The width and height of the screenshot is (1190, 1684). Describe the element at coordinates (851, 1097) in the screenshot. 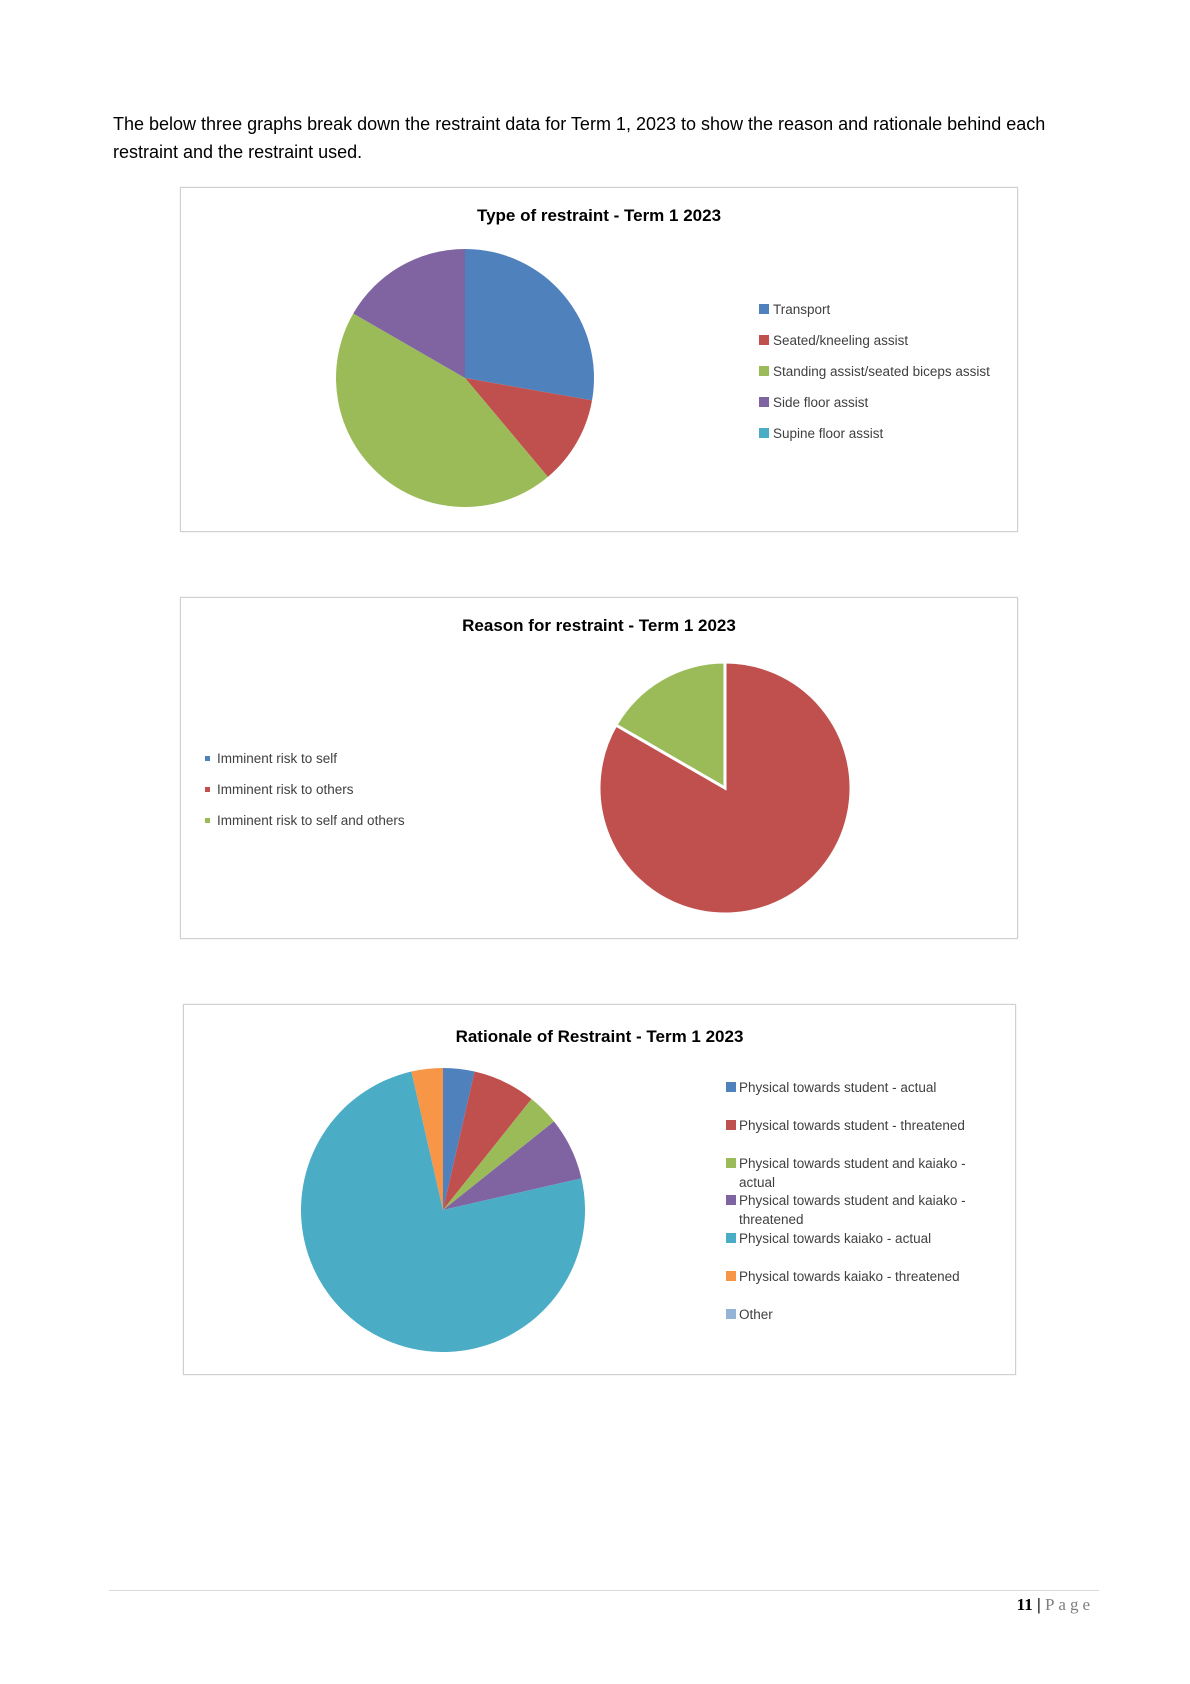

I see `legend-item: Physical towards student - actual` at that location.